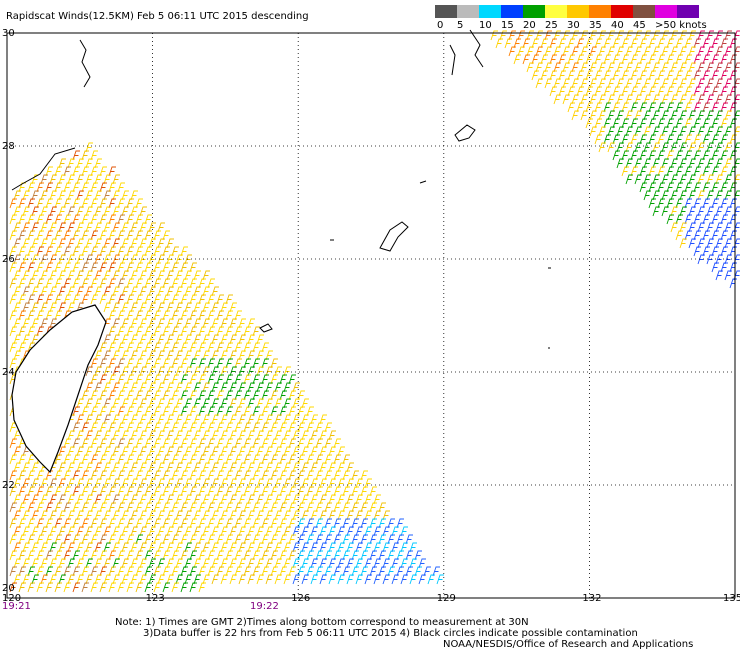 The width and height of the screenshot is (740, 650). Describe the element at coordinates (8, 146) in the screenshot. I see `lat-label: 28` at that location.